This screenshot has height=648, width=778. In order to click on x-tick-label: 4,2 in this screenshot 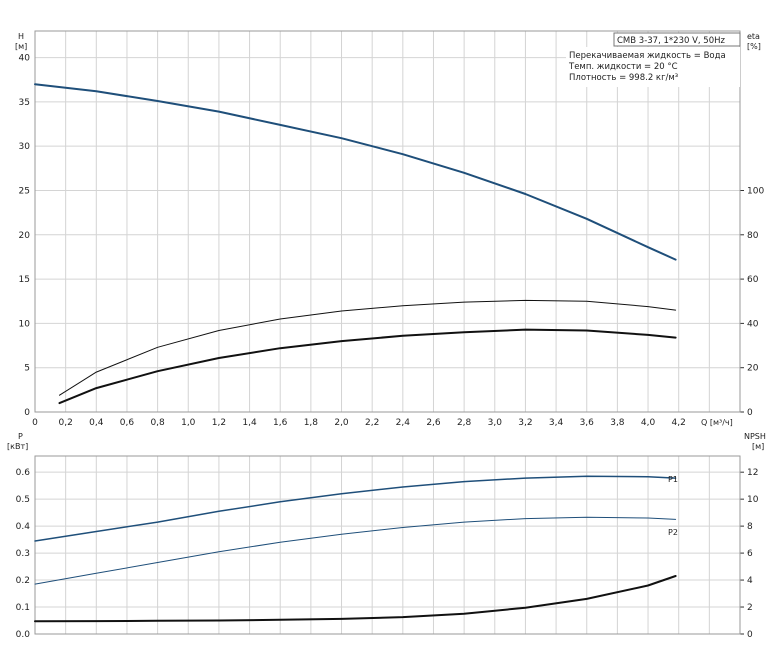, I will do `click(679, 423)`.